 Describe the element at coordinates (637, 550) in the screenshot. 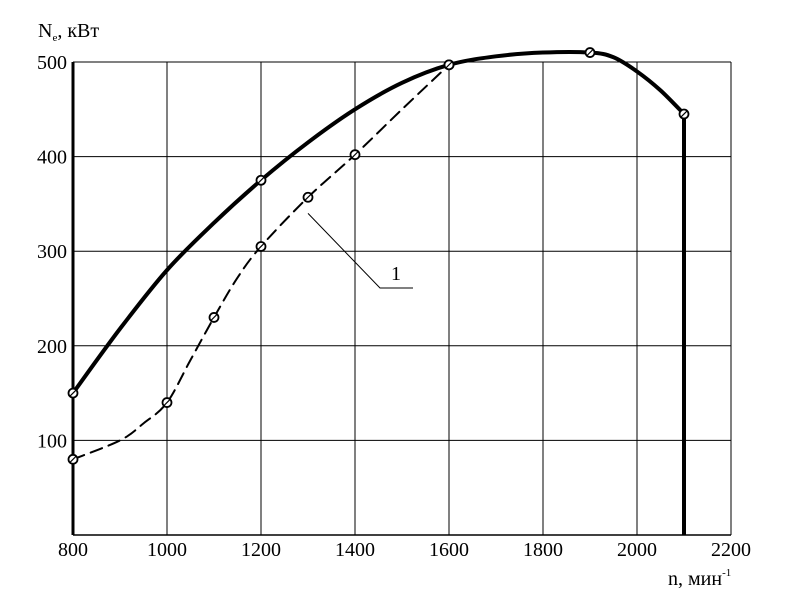

I see `x-tick-label: 2000` at that location.